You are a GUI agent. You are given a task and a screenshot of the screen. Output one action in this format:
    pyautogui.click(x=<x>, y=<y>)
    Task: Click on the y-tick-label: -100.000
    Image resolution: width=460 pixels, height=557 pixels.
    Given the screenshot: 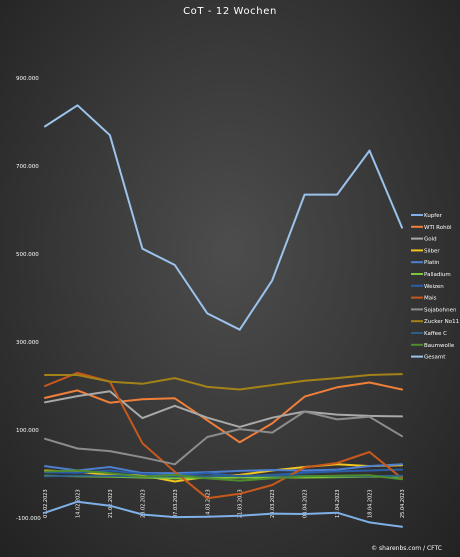 What is the action you would take?
    pyautogui.click(x=28, y=519)
    